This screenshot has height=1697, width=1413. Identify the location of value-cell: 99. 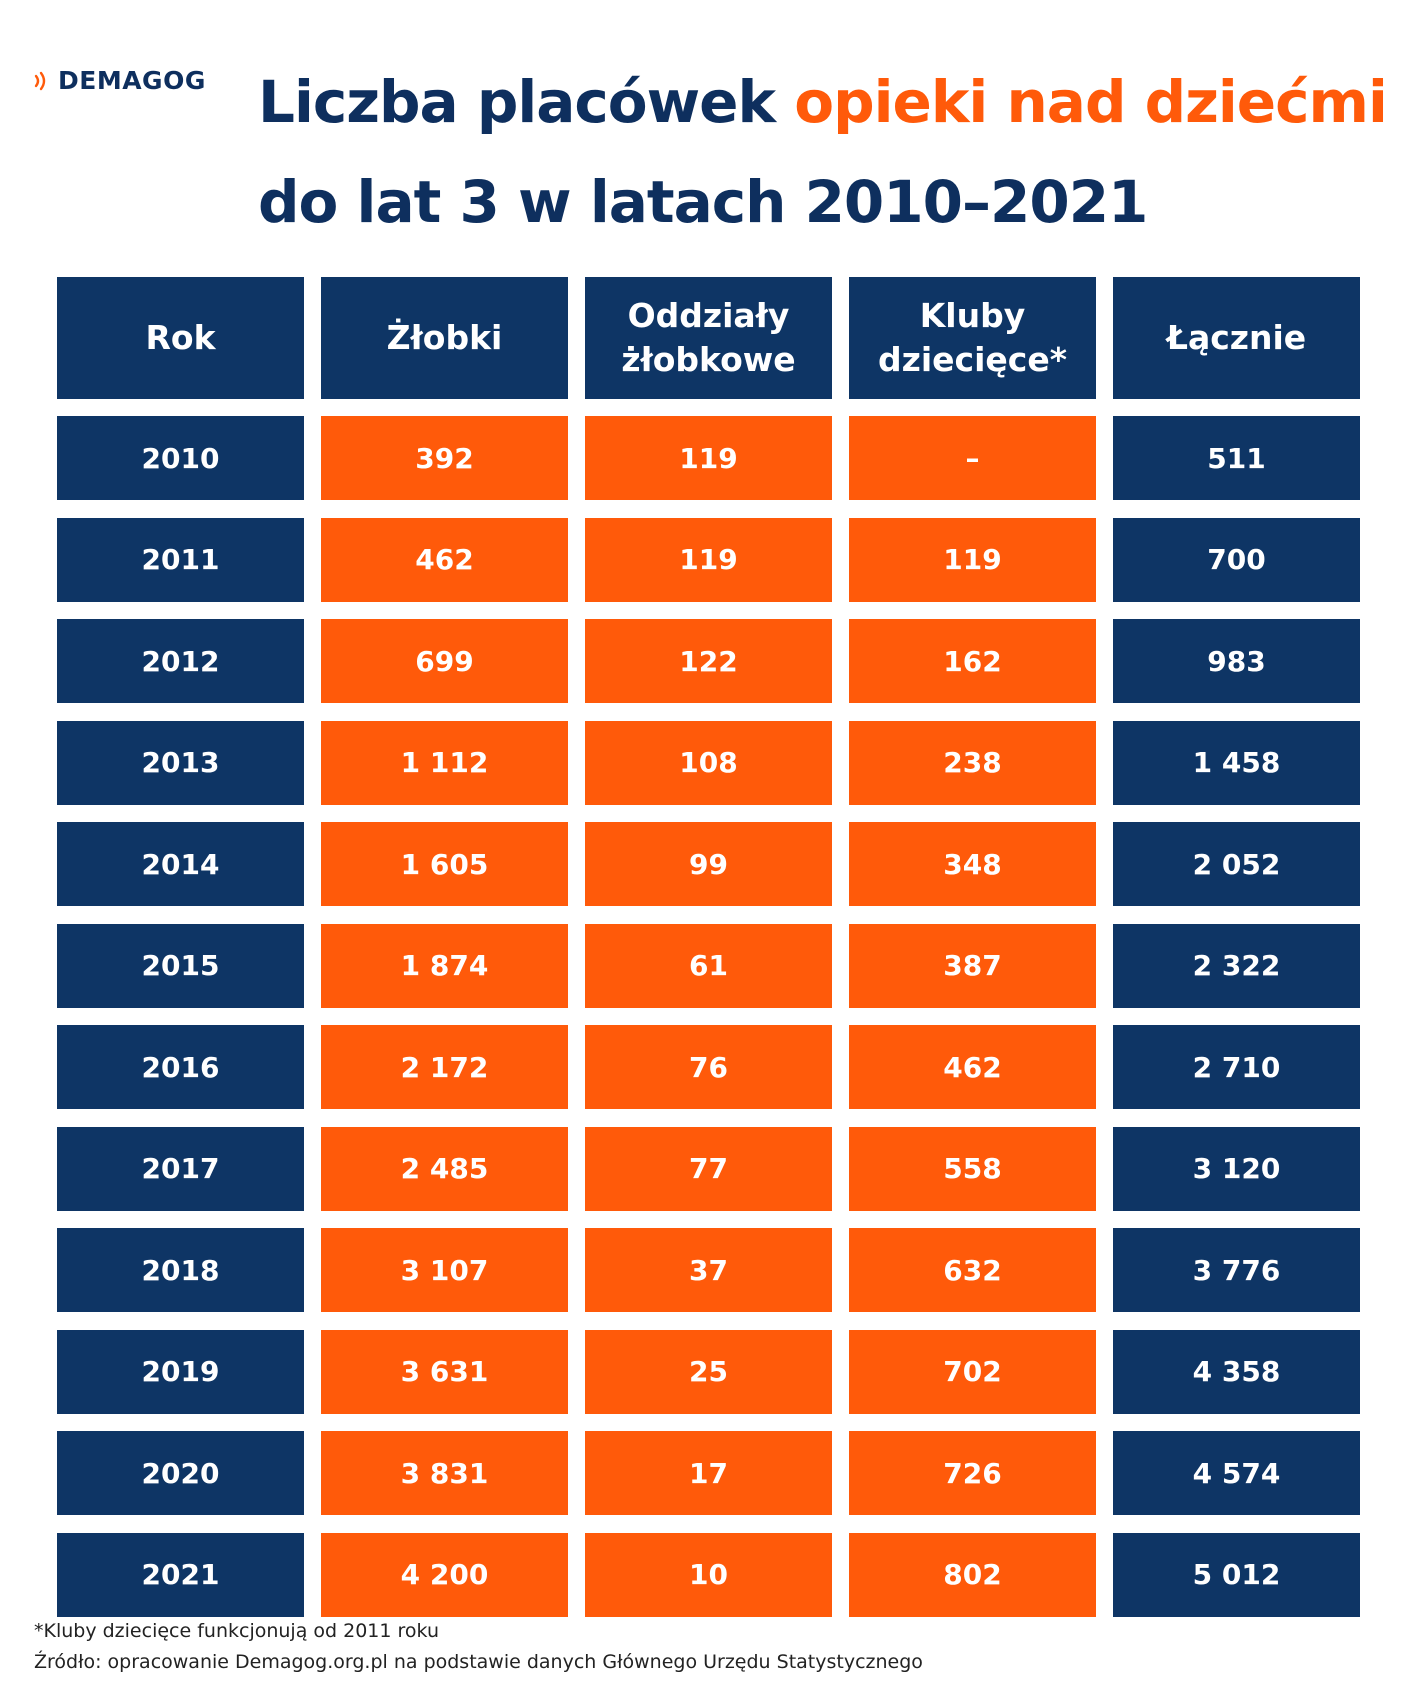
(708, 864).